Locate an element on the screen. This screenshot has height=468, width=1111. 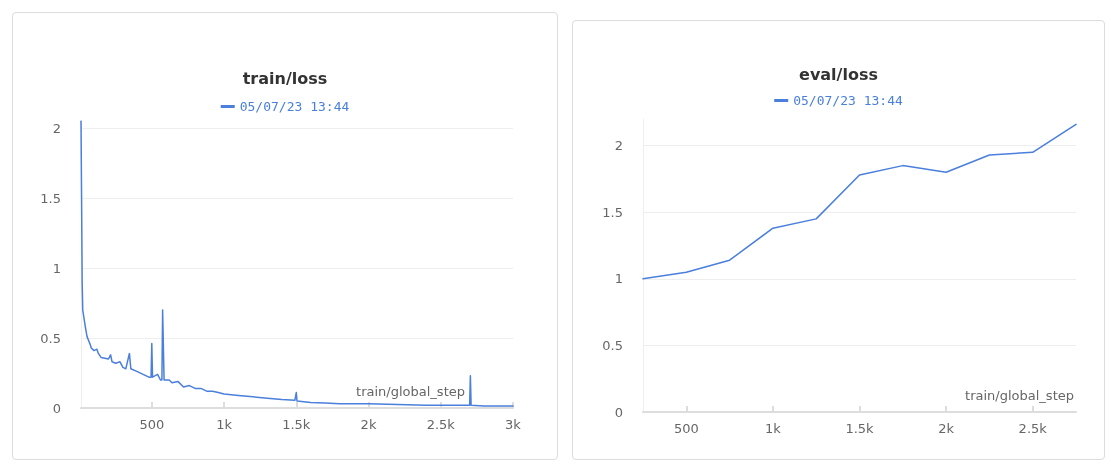
line-series is located at coordinates (859, 201).